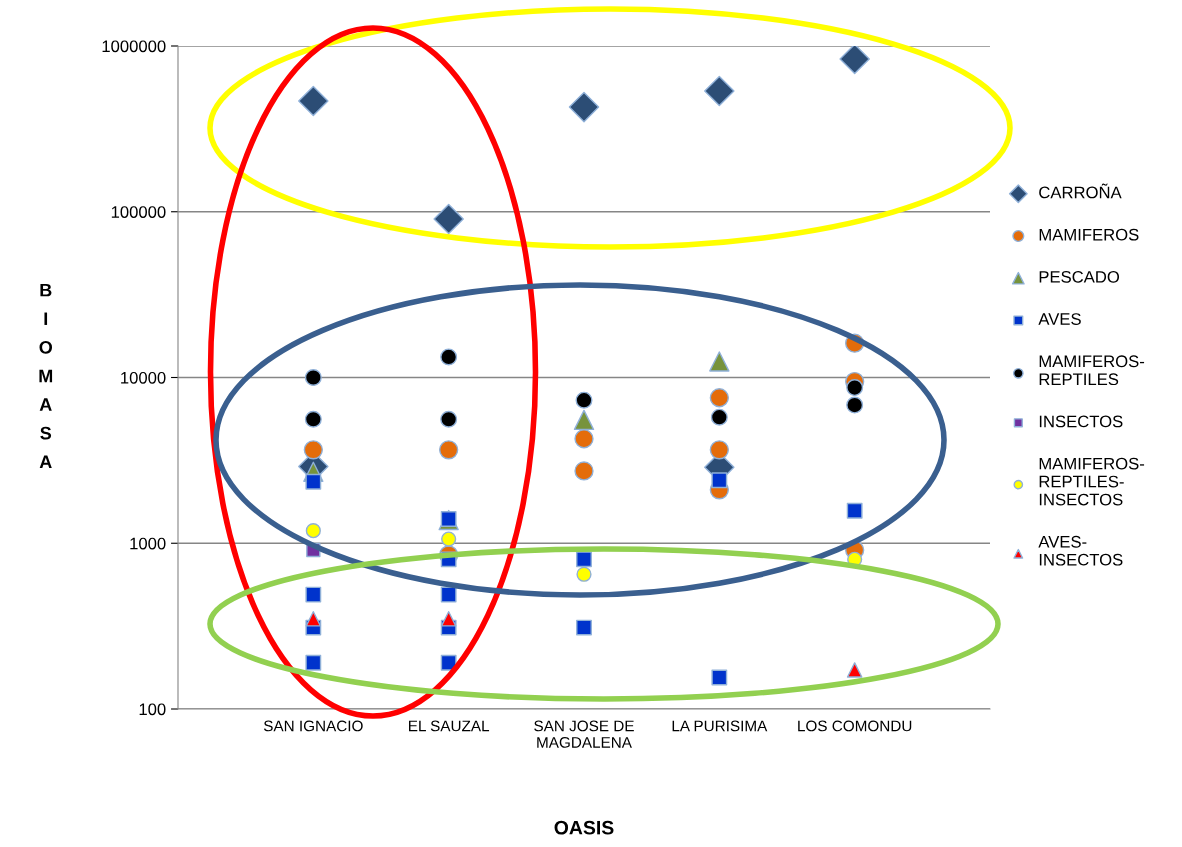 This screenshot has width=1182, height=847. Describe the element at coordinates (1081, 421) in the screenshot. I see `legend-label: INSECTOS` at that location.